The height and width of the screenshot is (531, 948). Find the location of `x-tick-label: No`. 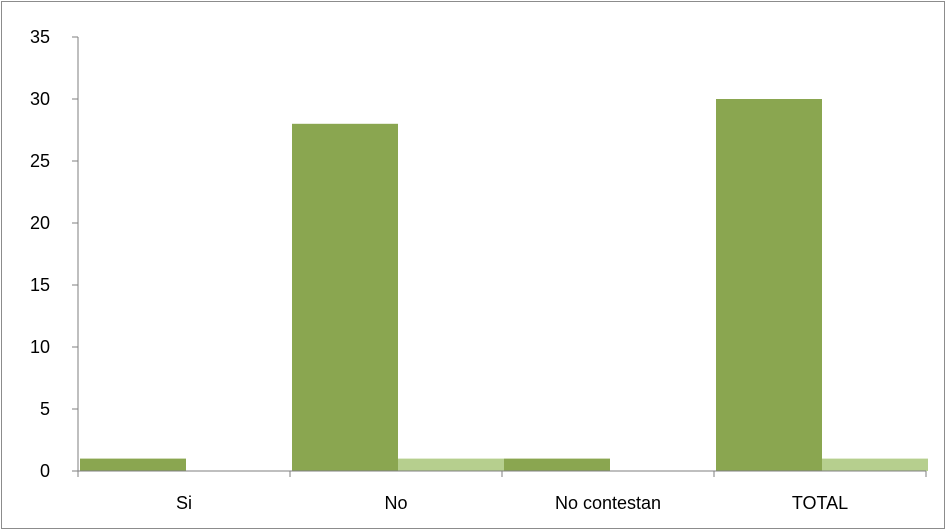

x-tick-label: No is located at coordinates (395, 503).